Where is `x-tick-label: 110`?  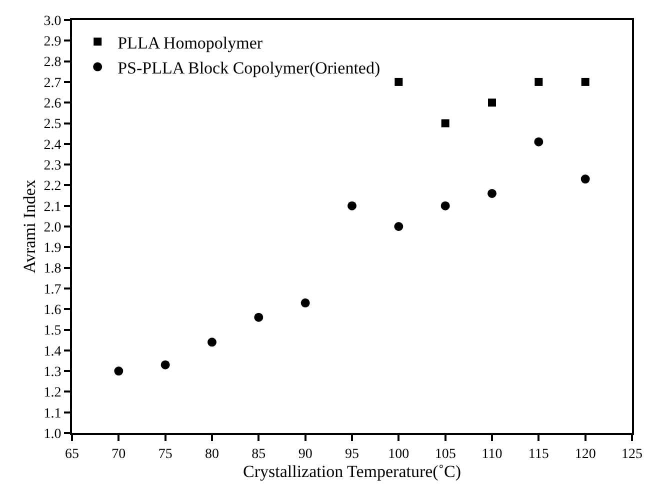
x-tick-label: 110 is located at coordinates (492, 454).